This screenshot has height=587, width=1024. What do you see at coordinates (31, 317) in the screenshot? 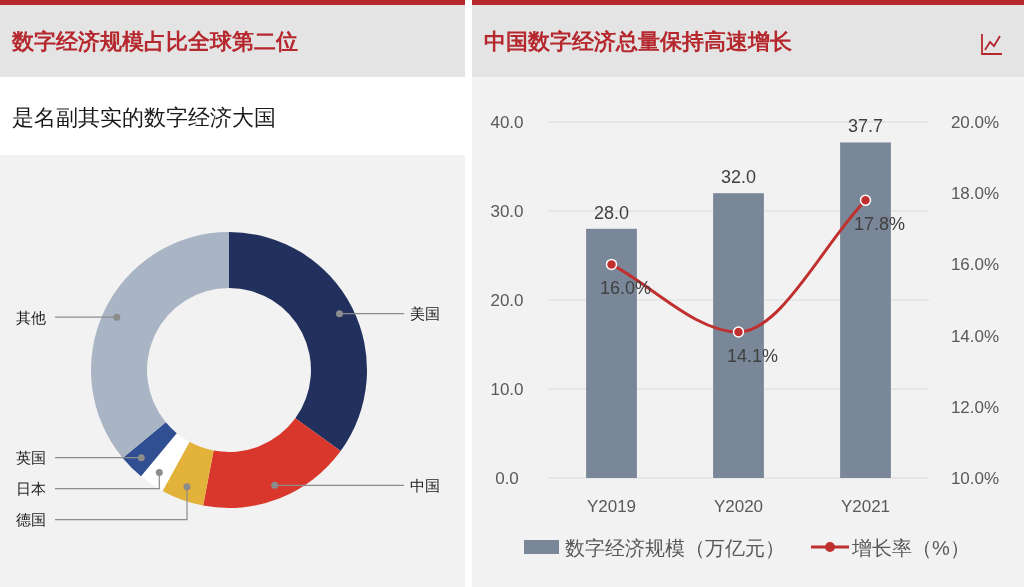
I see `slice-label: 其他` at bounding box center [31, 317].